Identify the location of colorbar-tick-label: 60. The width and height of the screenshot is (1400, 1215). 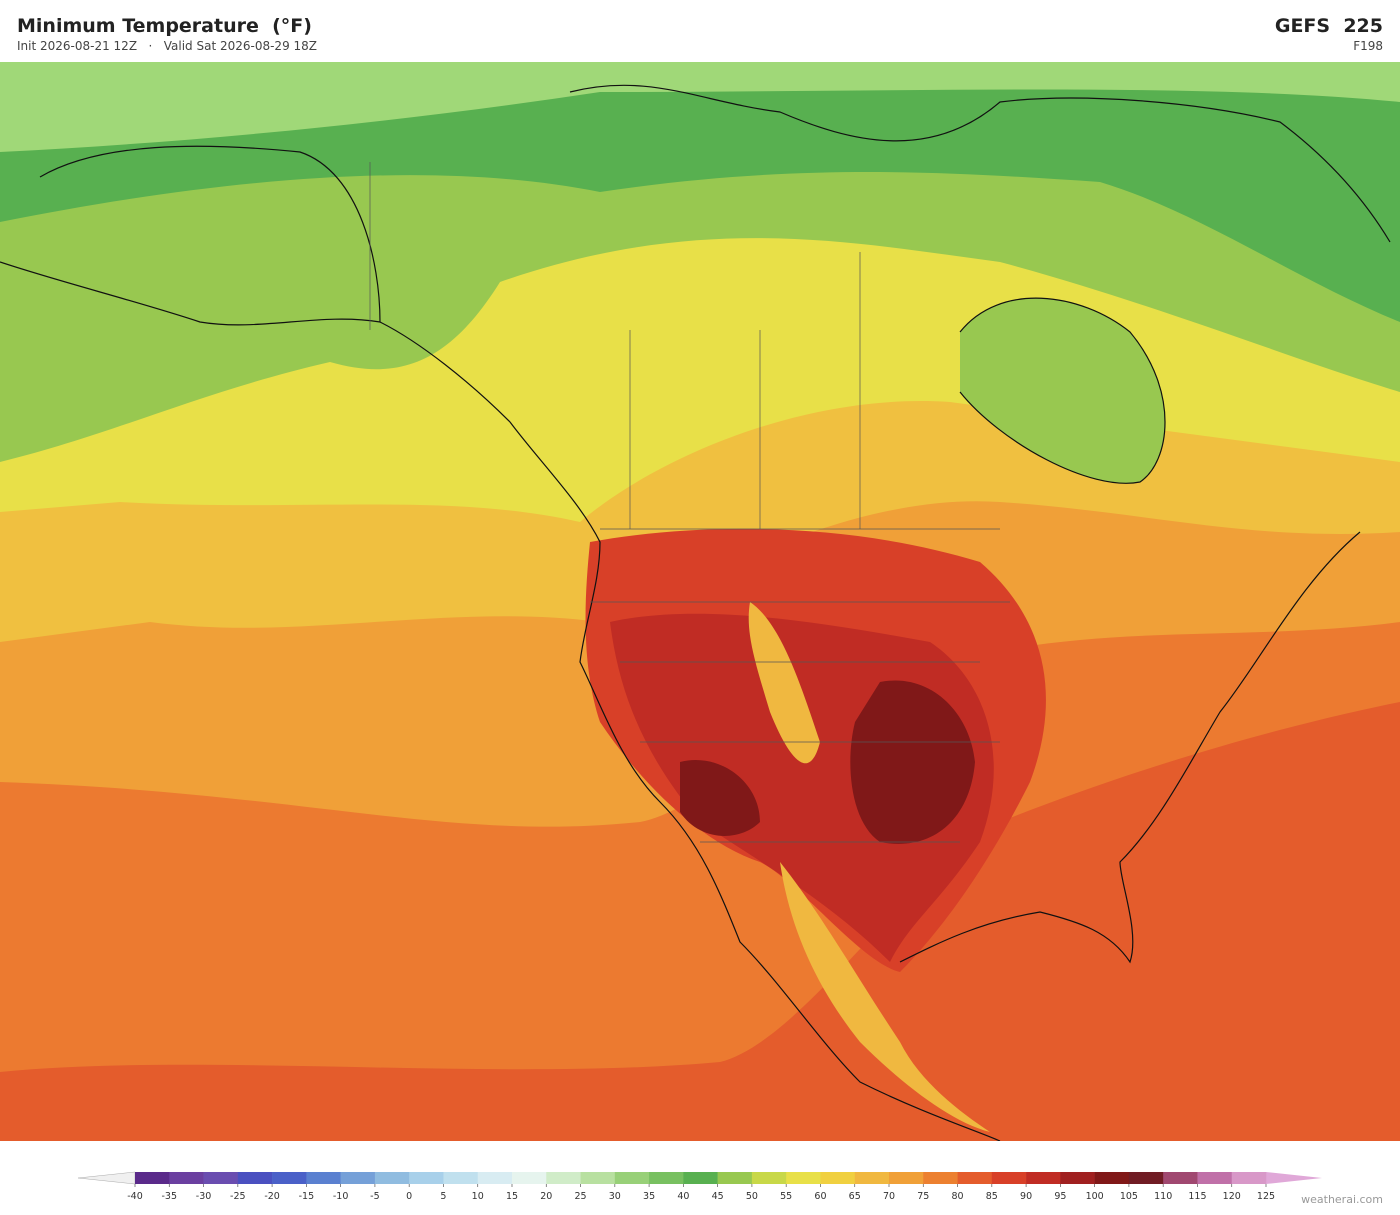
(820, 1196).